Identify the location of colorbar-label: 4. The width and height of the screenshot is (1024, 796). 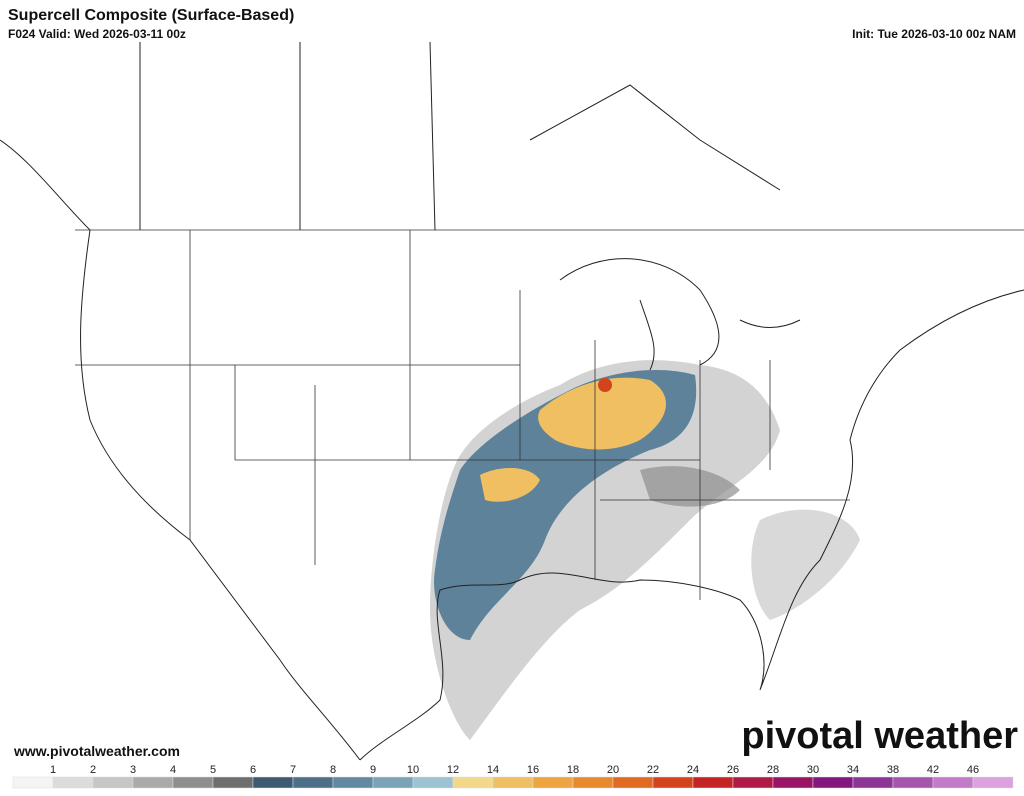
(173, 770).